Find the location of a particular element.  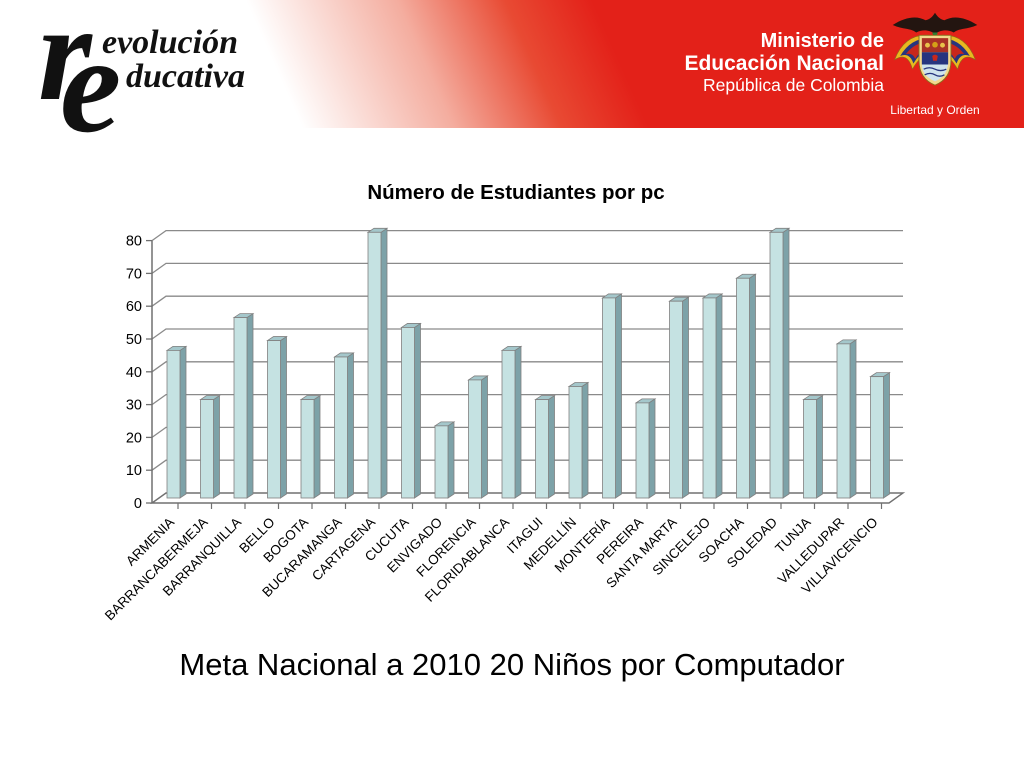

y-tick-label-60: 60 is located at coordinates (134, 307).